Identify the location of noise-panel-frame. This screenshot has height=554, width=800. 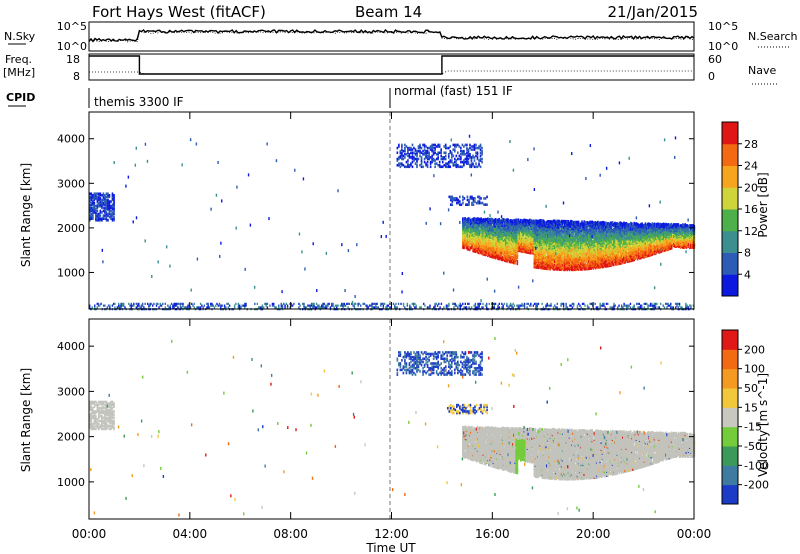
(391, 36).